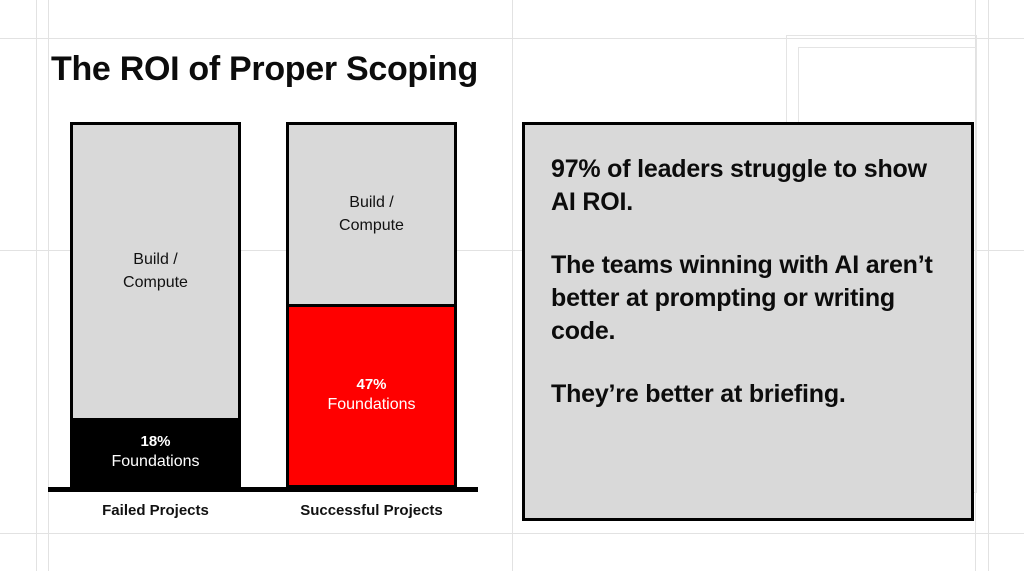  I want to click on callout-paragraph-1: 97% of leaders struggle to show AI ROI., so click(739, 185).